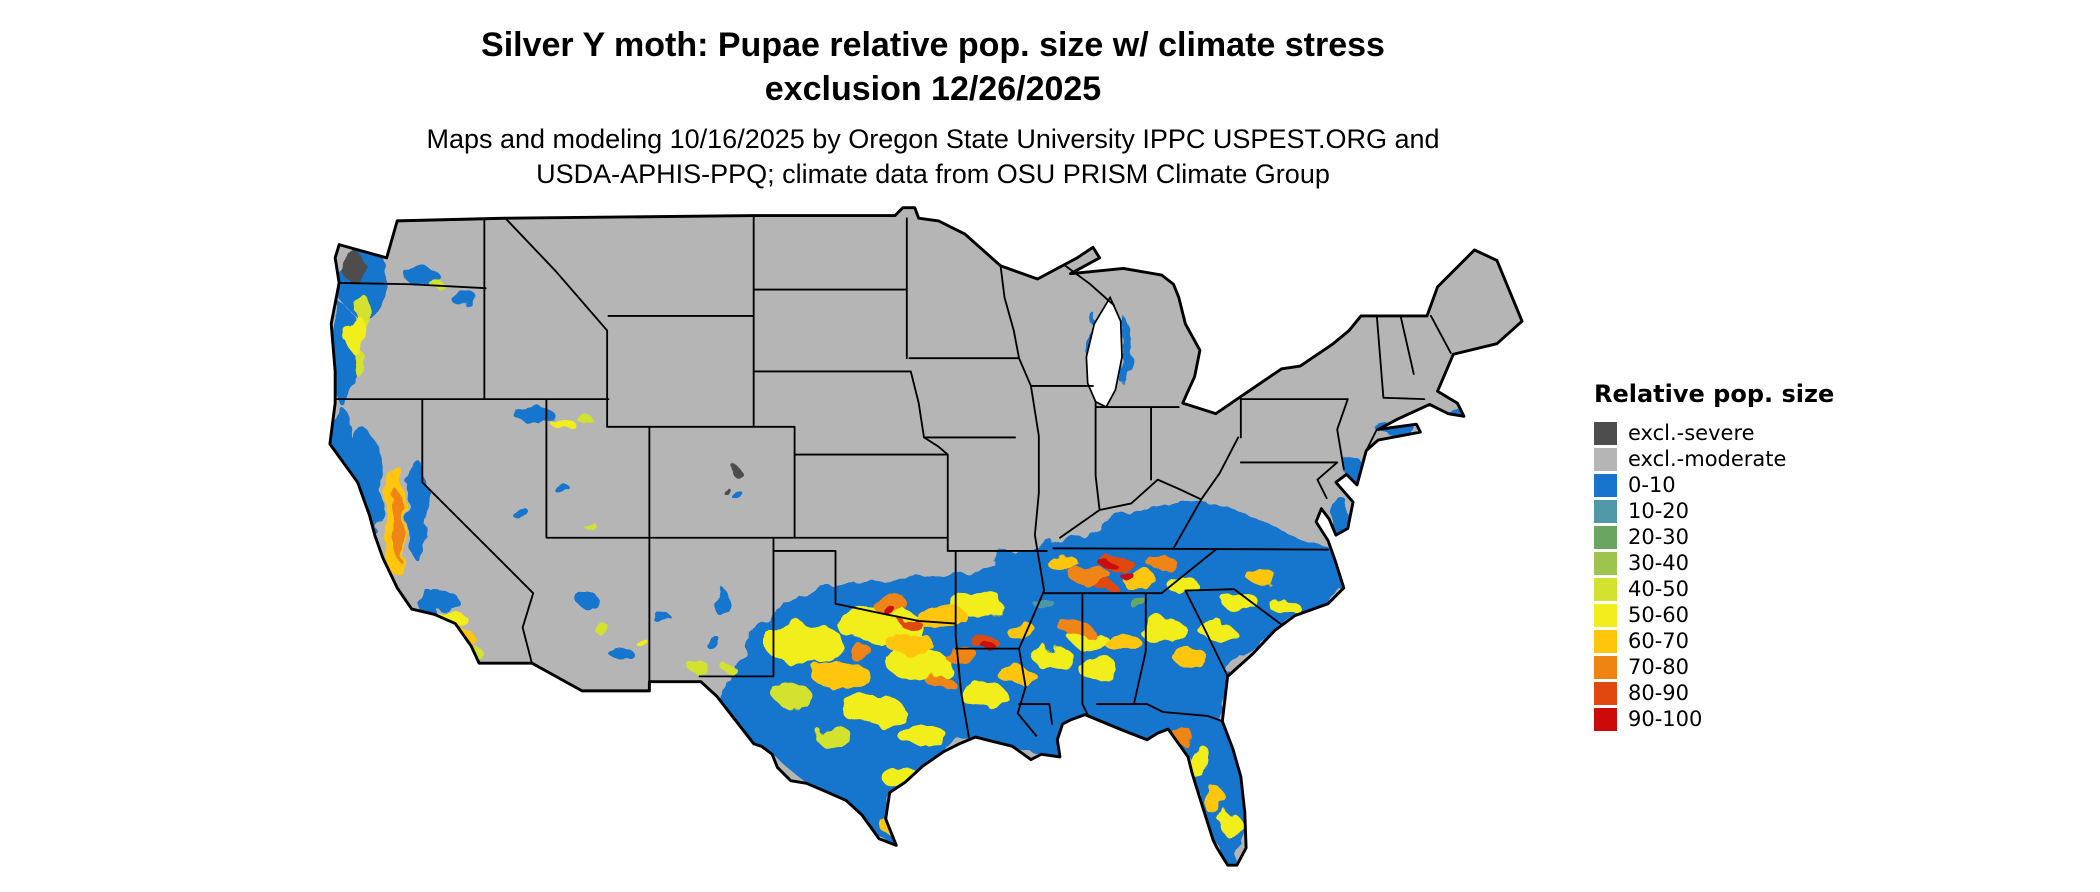  What do you see at coordinates (1659, 563) in the screenshot?
I see `legend-label: 30-40` at bounding box center [1659, 563].